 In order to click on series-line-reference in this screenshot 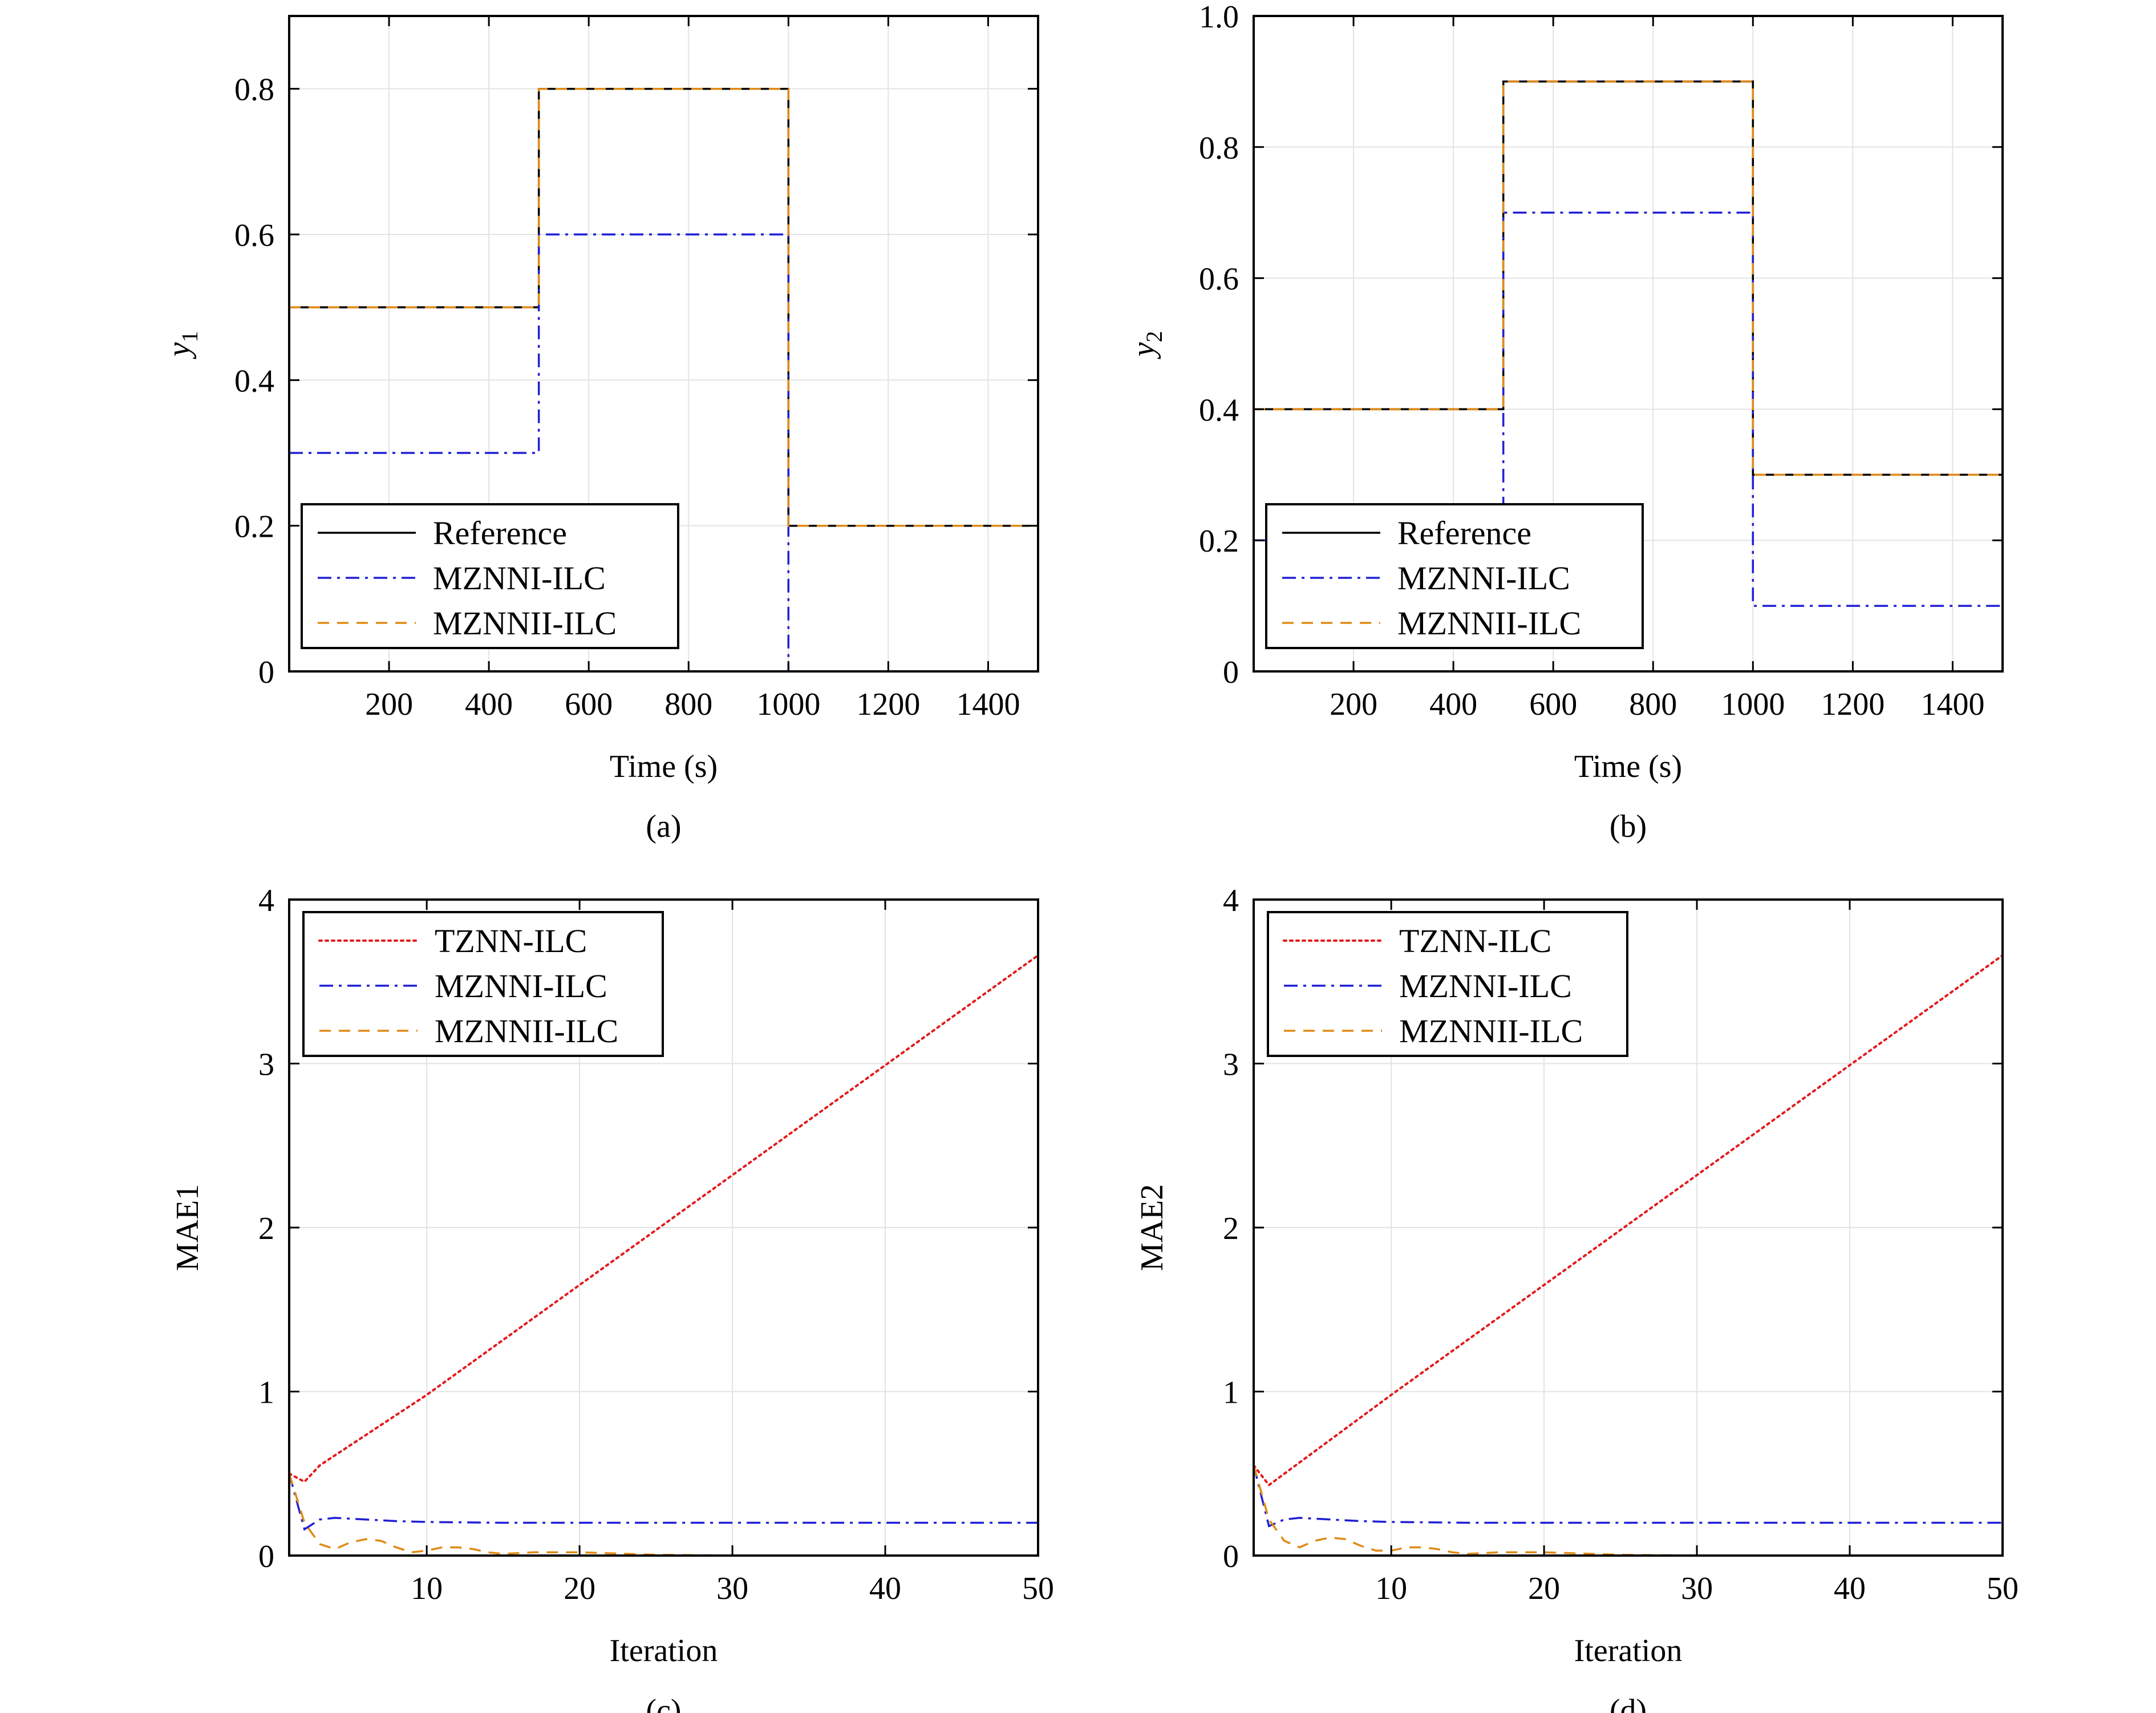, I will do `click(664, 307)`.